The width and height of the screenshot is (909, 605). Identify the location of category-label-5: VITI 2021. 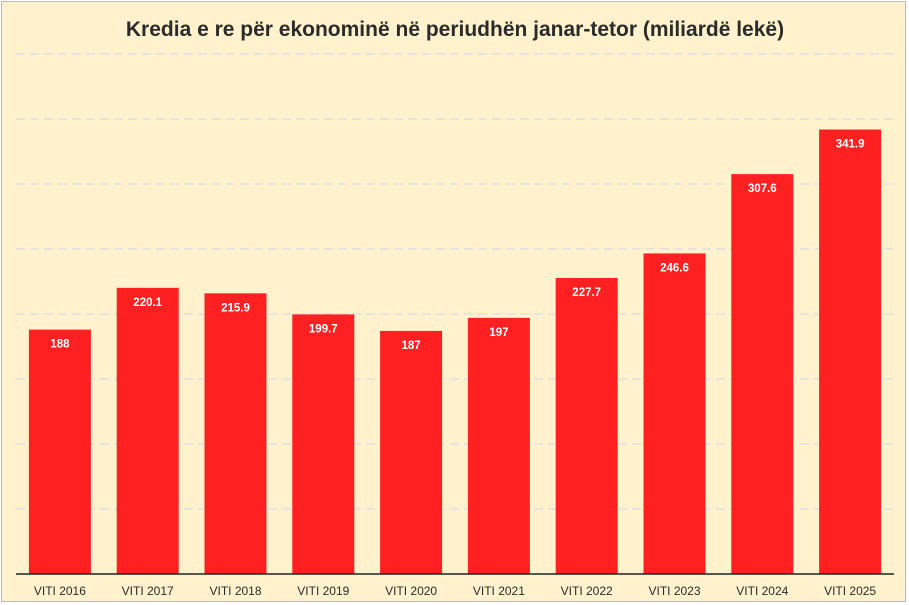
(499, 591).